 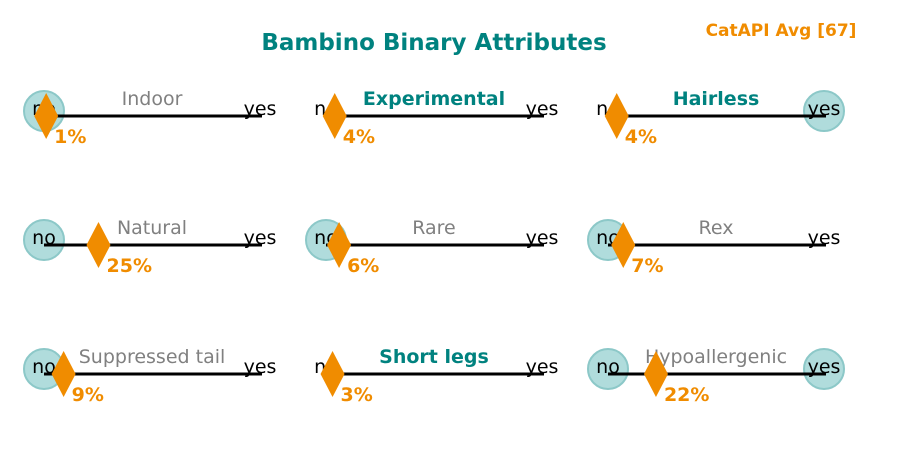 What do you see at coordinates (434, 99) in the screenshot?
I see `attribute-label: Experimental` at bounding box center [434, 99].